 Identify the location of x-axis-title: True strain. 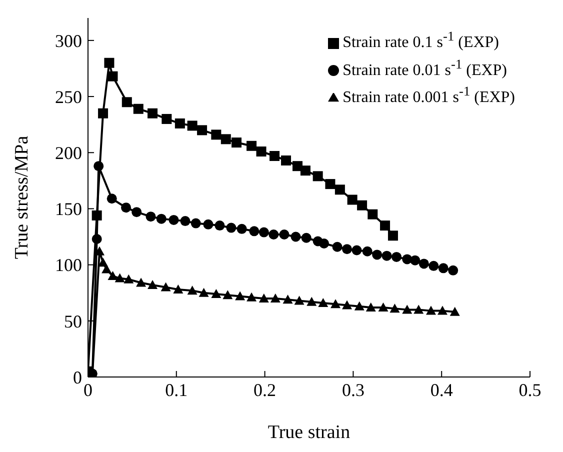
(309, 432).